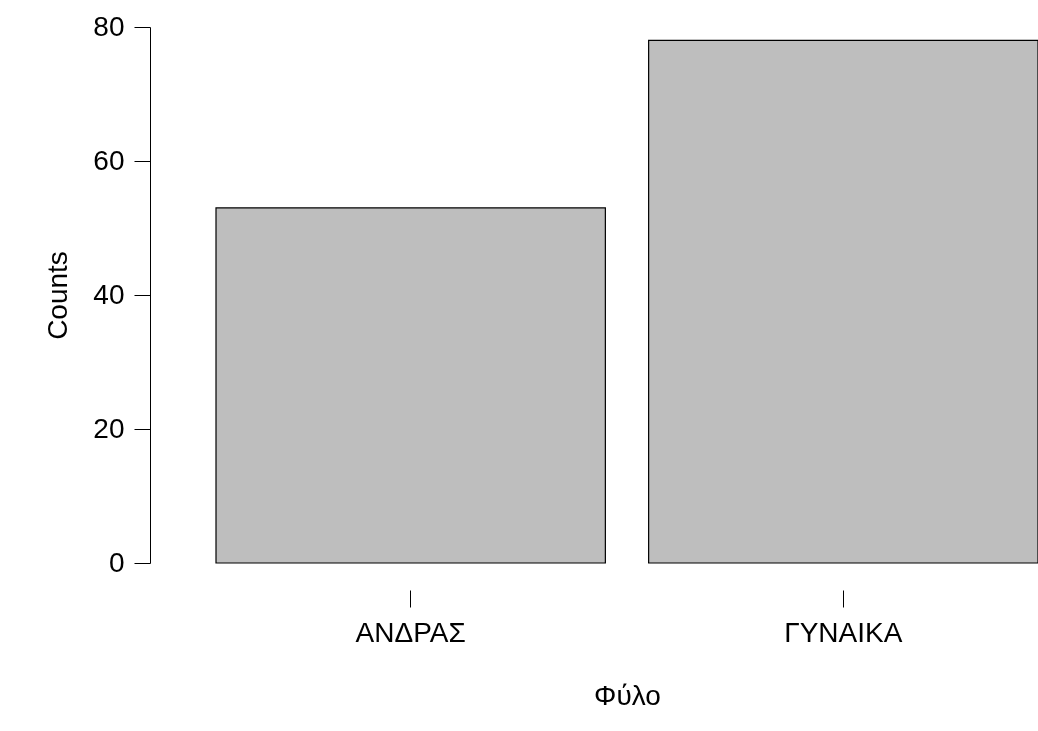  Describe the element at coordinates (410, 632) in the screenshot. I see `x-tick-label: ΑΝΔΡΑΣ` at that location.